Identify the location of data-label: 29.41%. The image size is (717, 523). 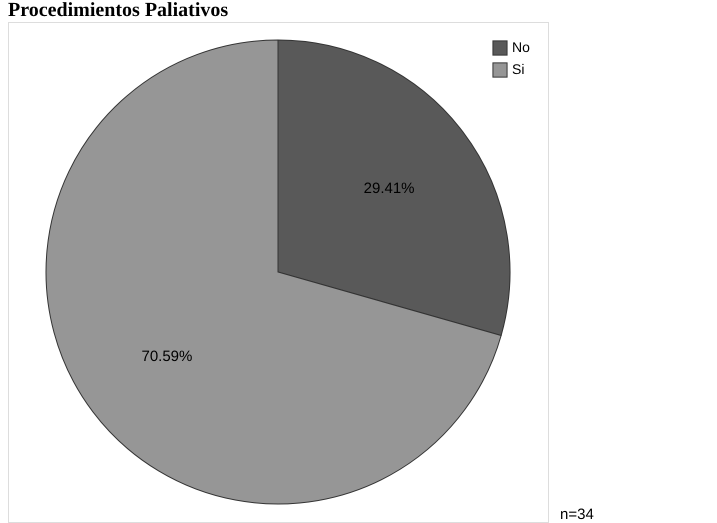
(389, 189).